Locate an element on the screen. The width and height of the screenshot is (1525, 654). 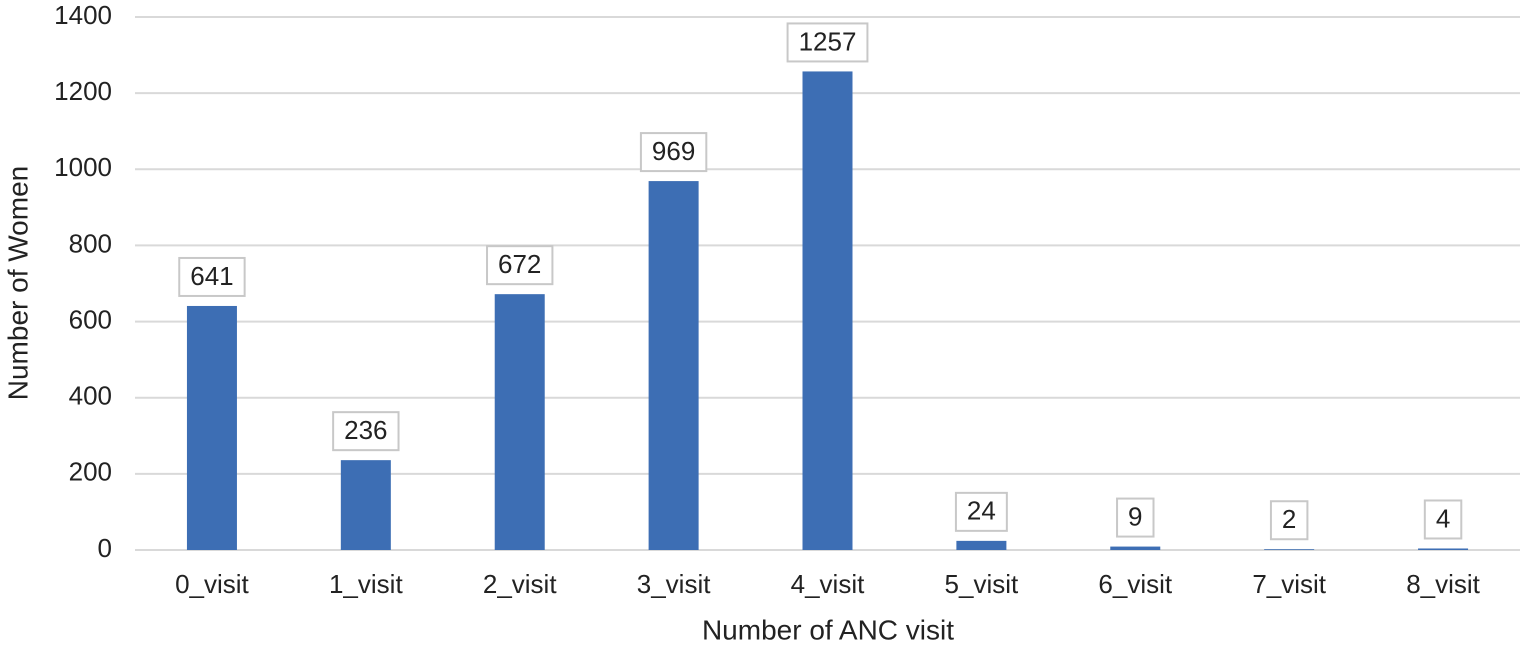
y-tick-label: 600 is located at coordinates (90, 319).